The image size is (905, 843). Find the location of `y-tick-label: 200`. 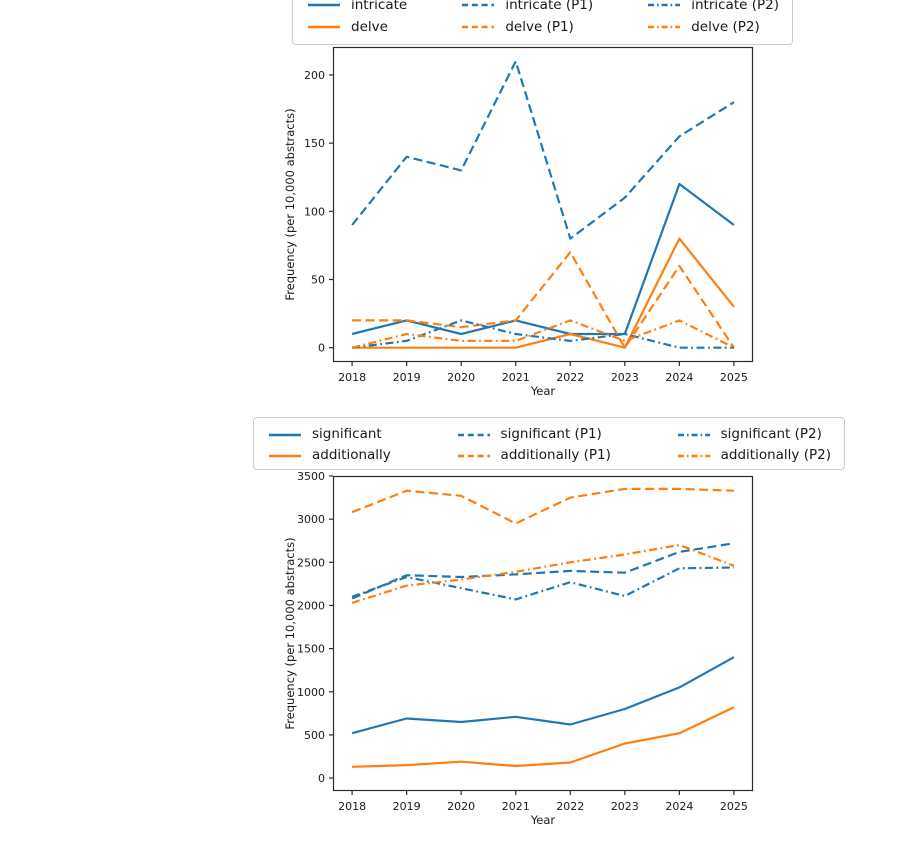

y-tick-label: 200 is located at coordinates (314, 75).